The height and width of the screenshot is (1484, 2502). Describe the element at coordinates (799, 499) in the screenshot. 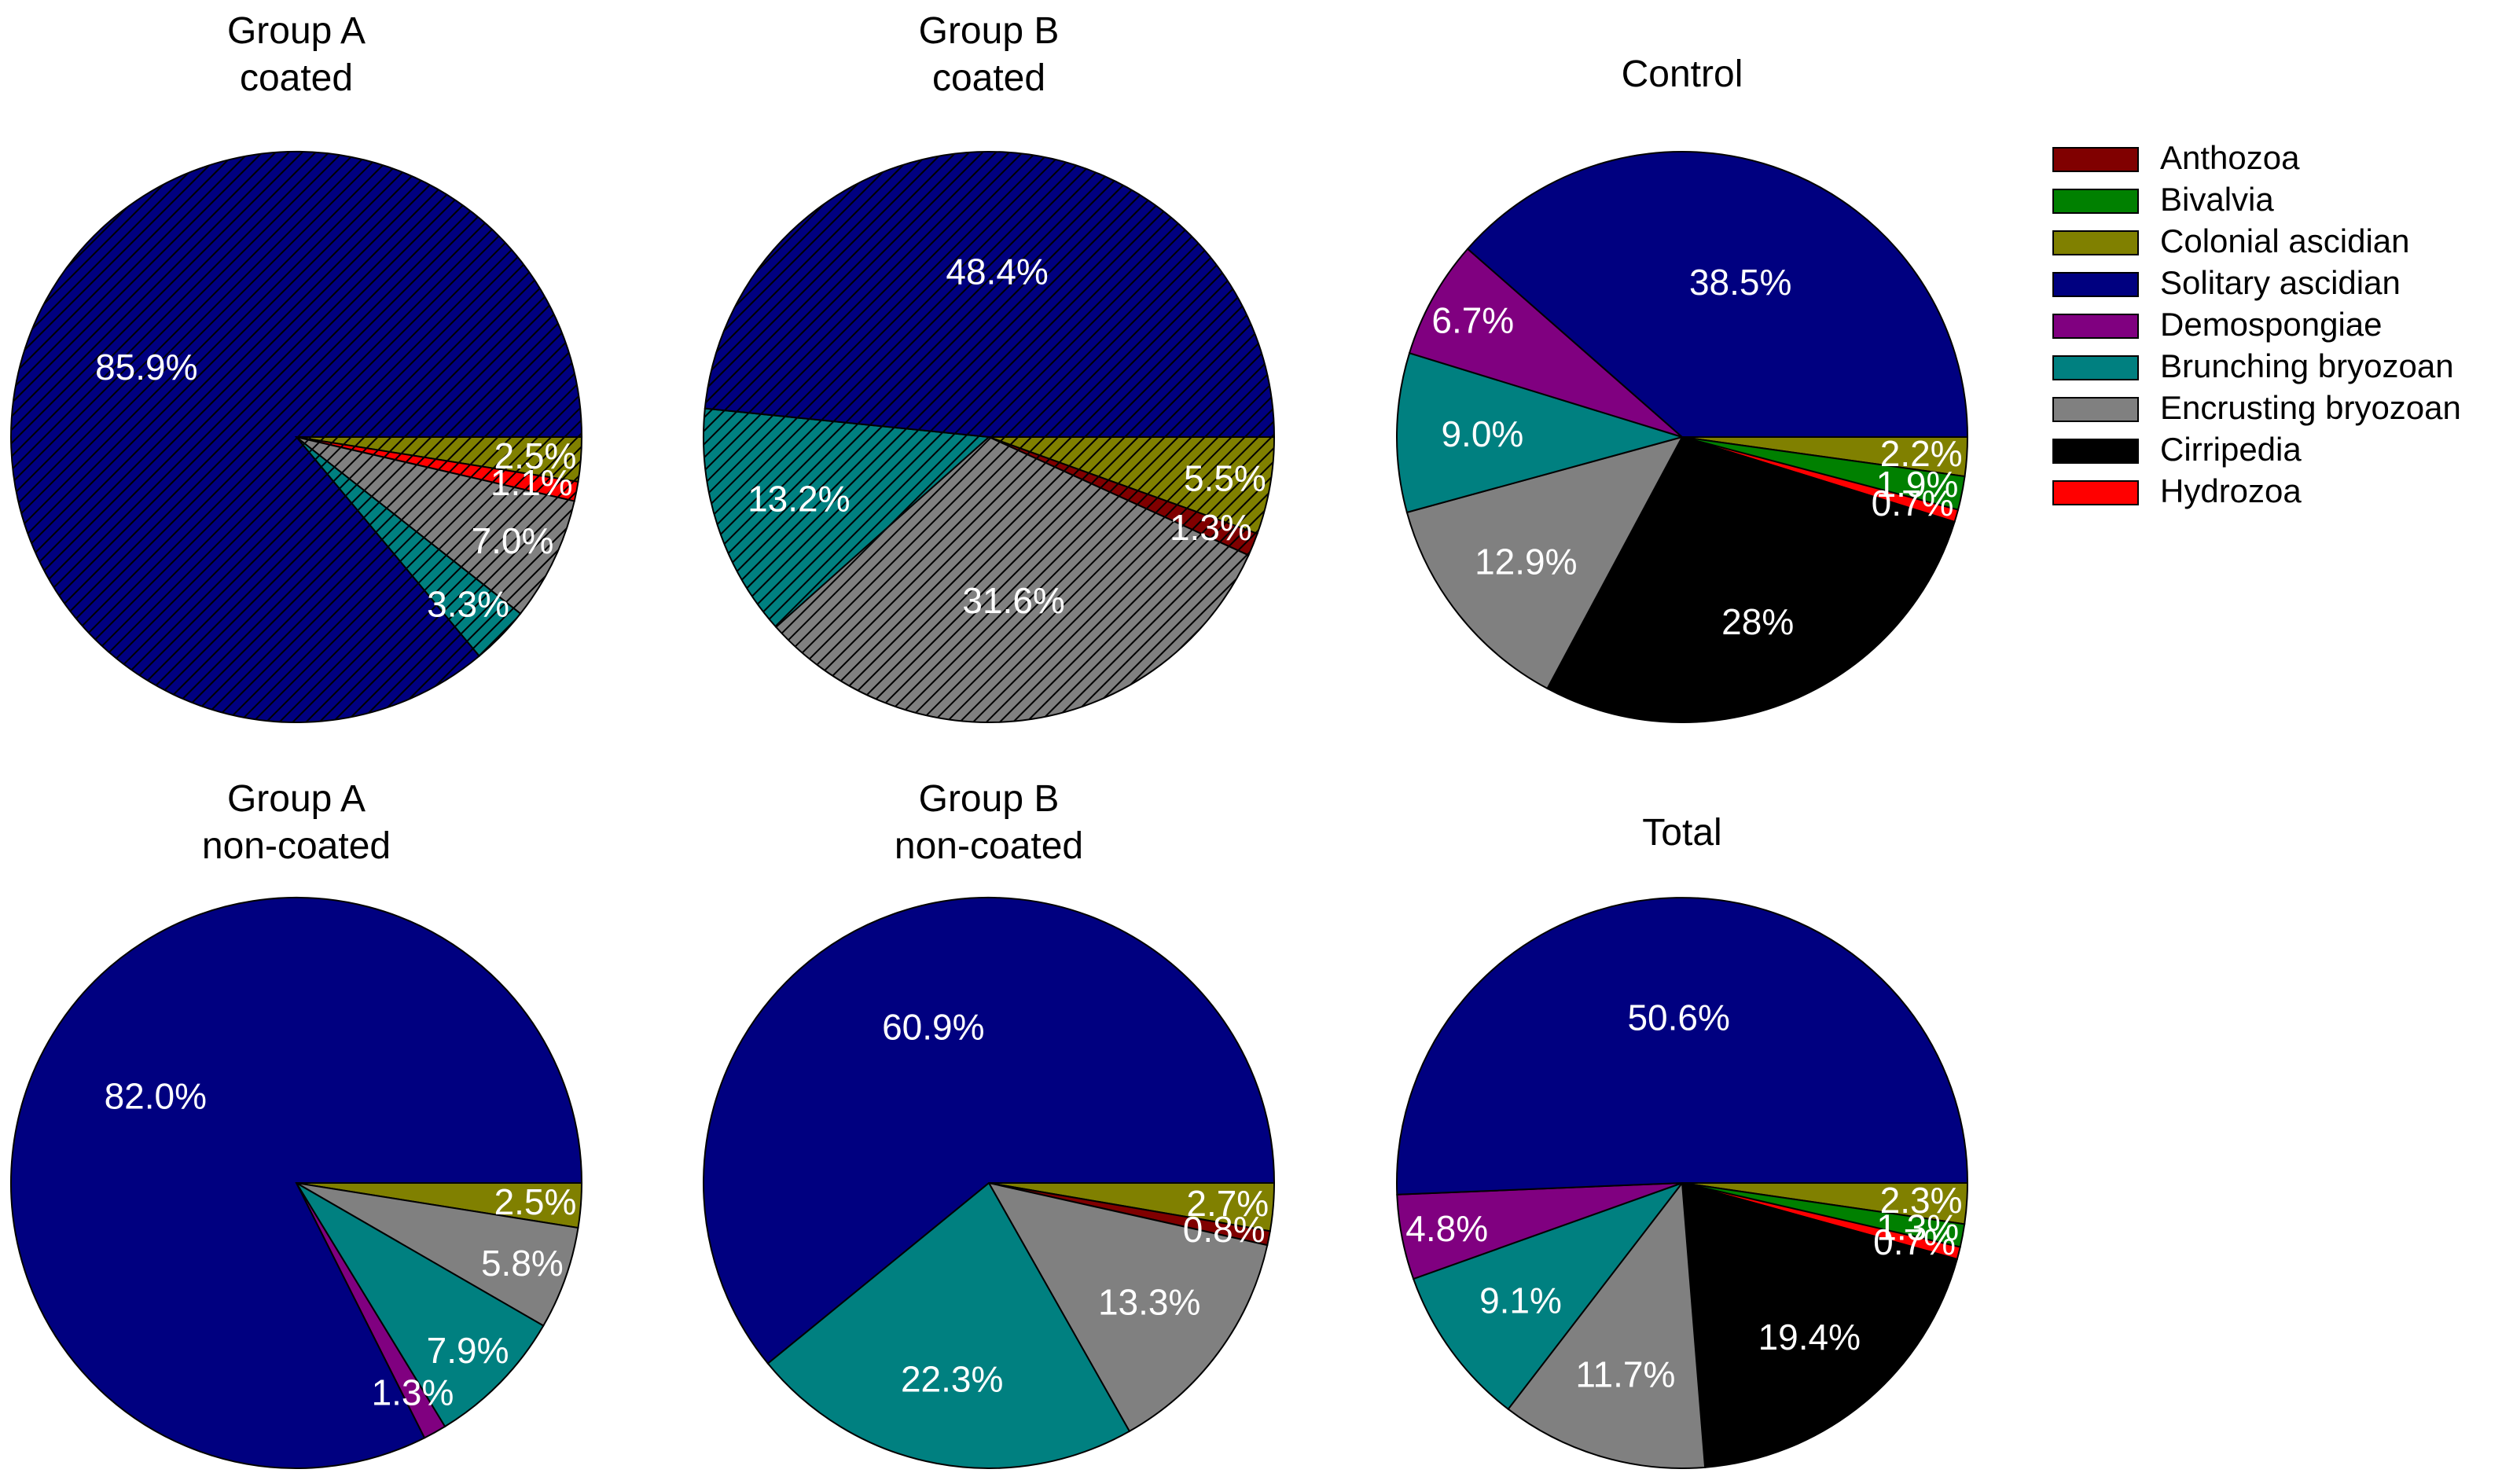

I see `slice-label: 13.2%` at that location.